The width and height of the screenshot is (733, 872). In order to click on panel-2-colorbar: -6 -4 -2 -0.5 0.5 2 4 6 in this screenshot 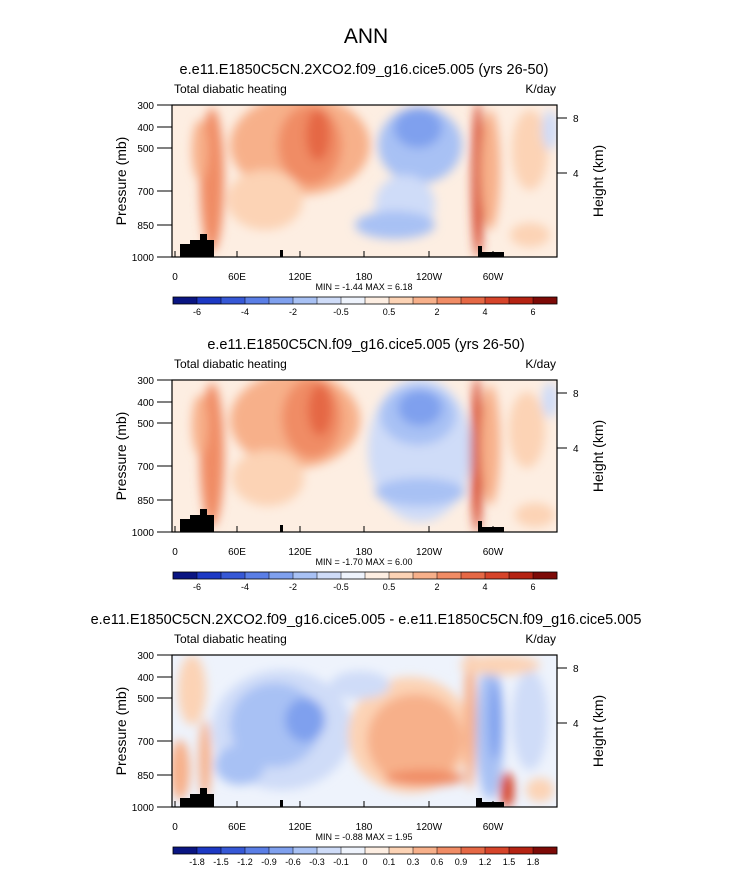, I will do `click(365, 581)`.